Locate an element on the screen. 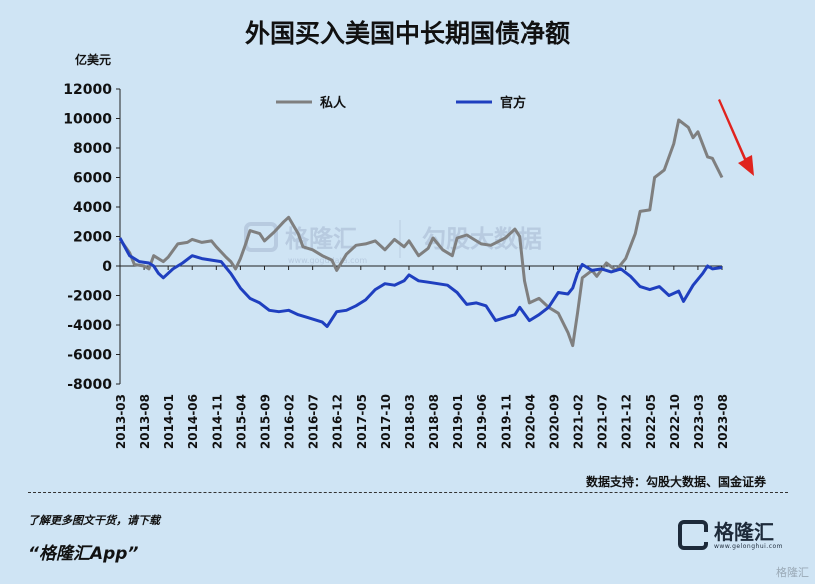 The width and height of the screenshot is (815, 584). x-tick-label: 2019-11 is located at coordinates (506, 421).